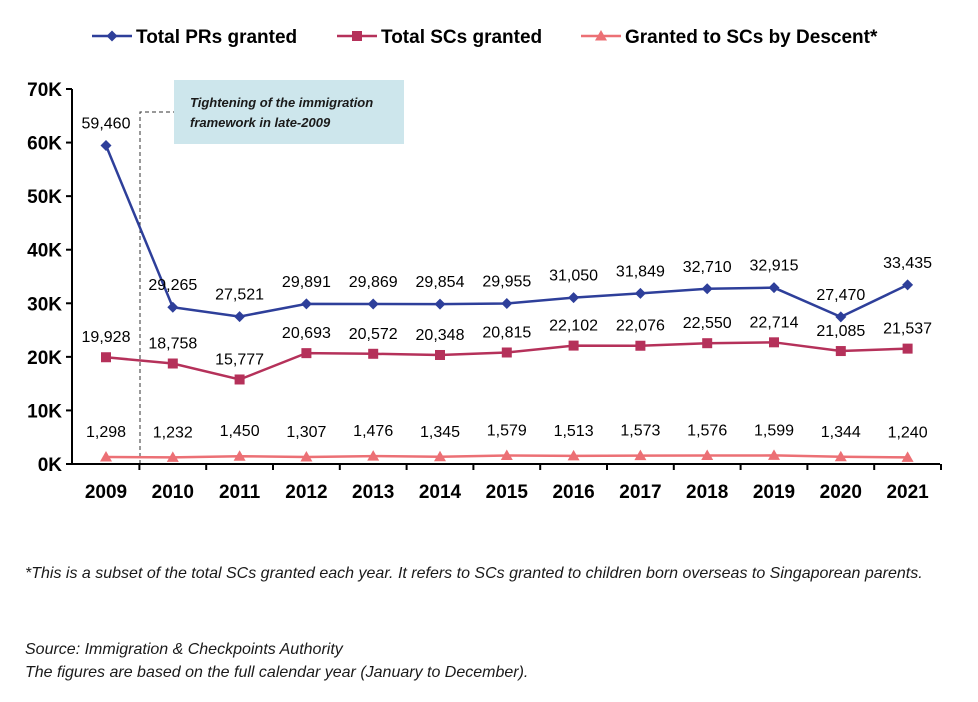 The height and width of the screenshot is (702, 978). What do you see at coordinates (707, 431) in the screenshot?
I see `data-label-descent: 1,576` at bounding box center [707, 431].